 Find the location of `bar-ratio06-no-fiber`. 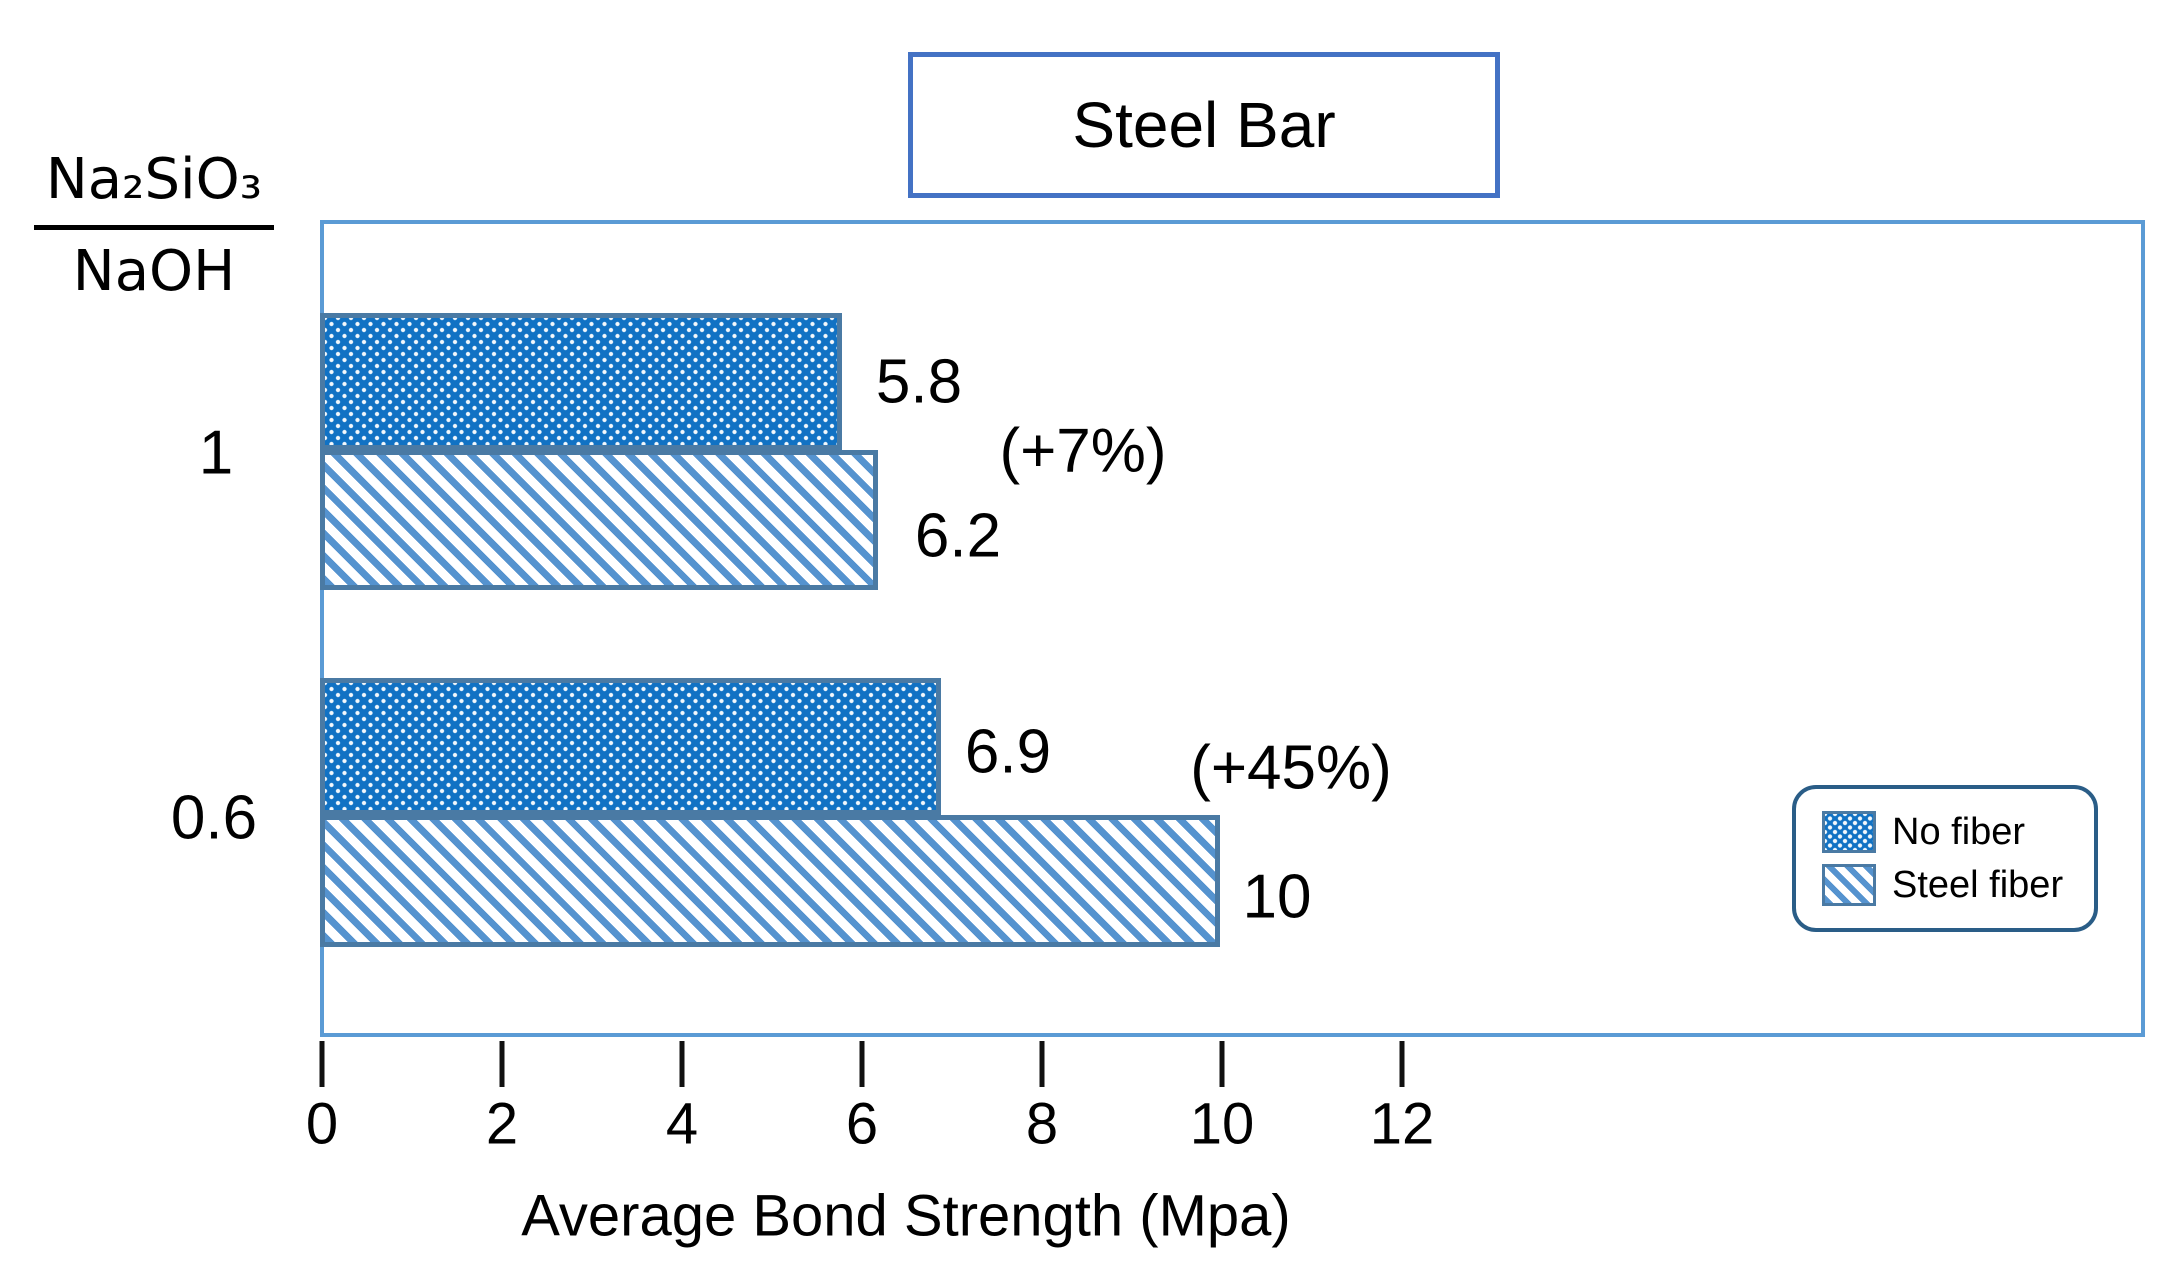

bar-ratio06-no-fiber is located at coordinates (630, 746).